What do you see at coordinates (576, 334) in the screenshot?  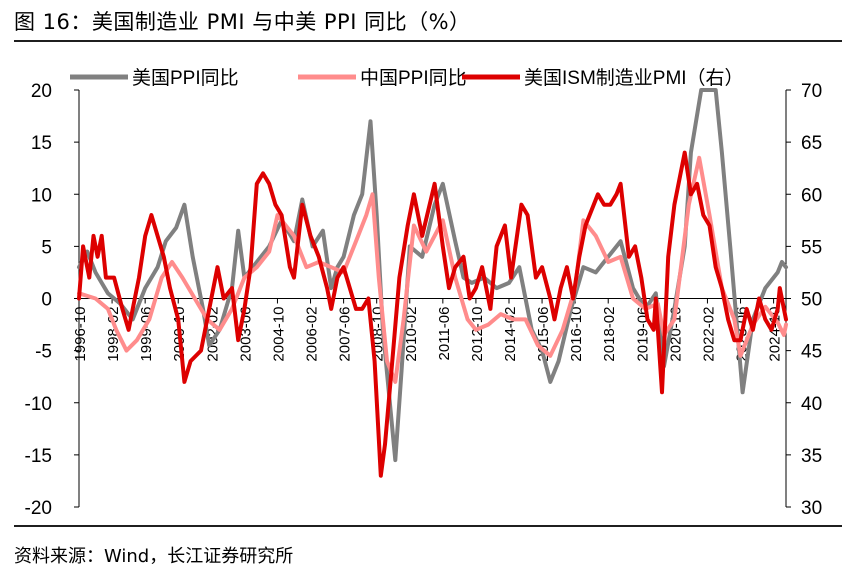 I see `x-tick-label: 2016-10` at bounding box center [576, 334].